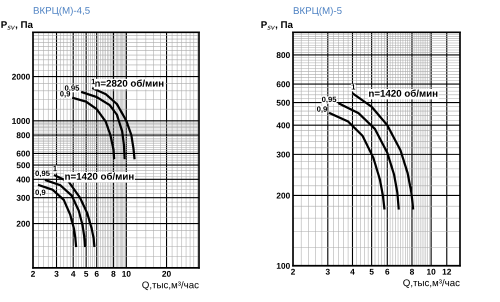  What do you see at coordinates (21, 121) in the screenshot?
I see `y-tick-label: 1000` at bounding box center [21, 121].